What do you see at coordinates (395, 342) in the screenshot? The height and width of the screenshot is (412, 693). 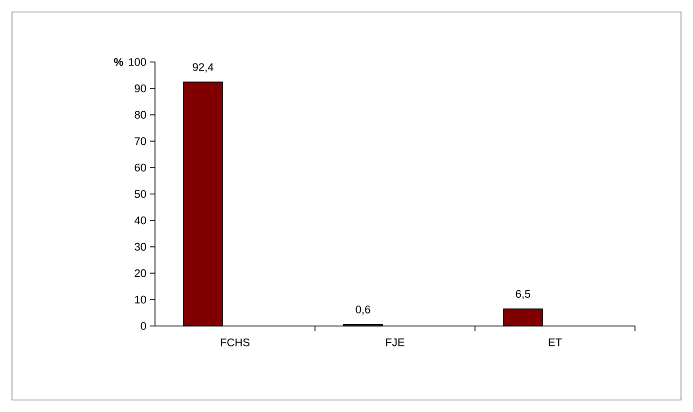 I see `x-tick-label: FJE` at bounding box center [395, 342].